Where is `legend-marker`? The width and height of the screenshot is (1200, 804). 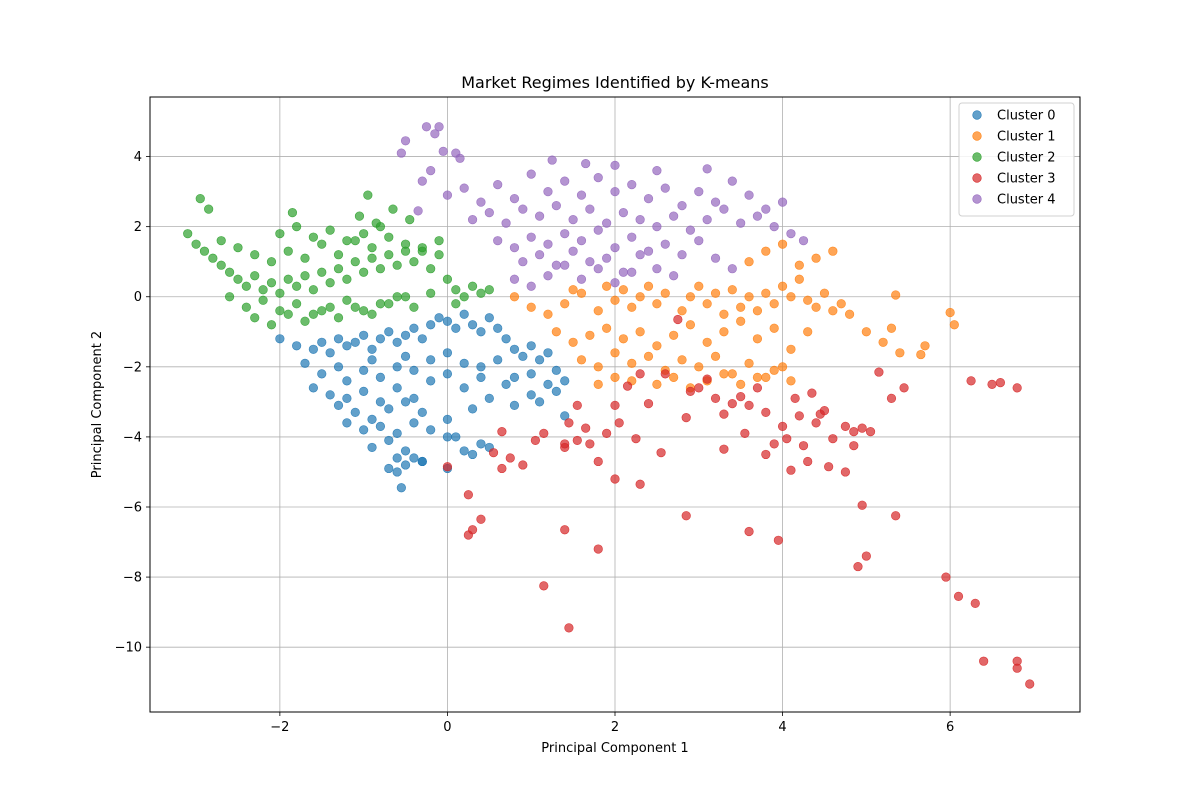 legend-marker is located at coordinates (977, 115).